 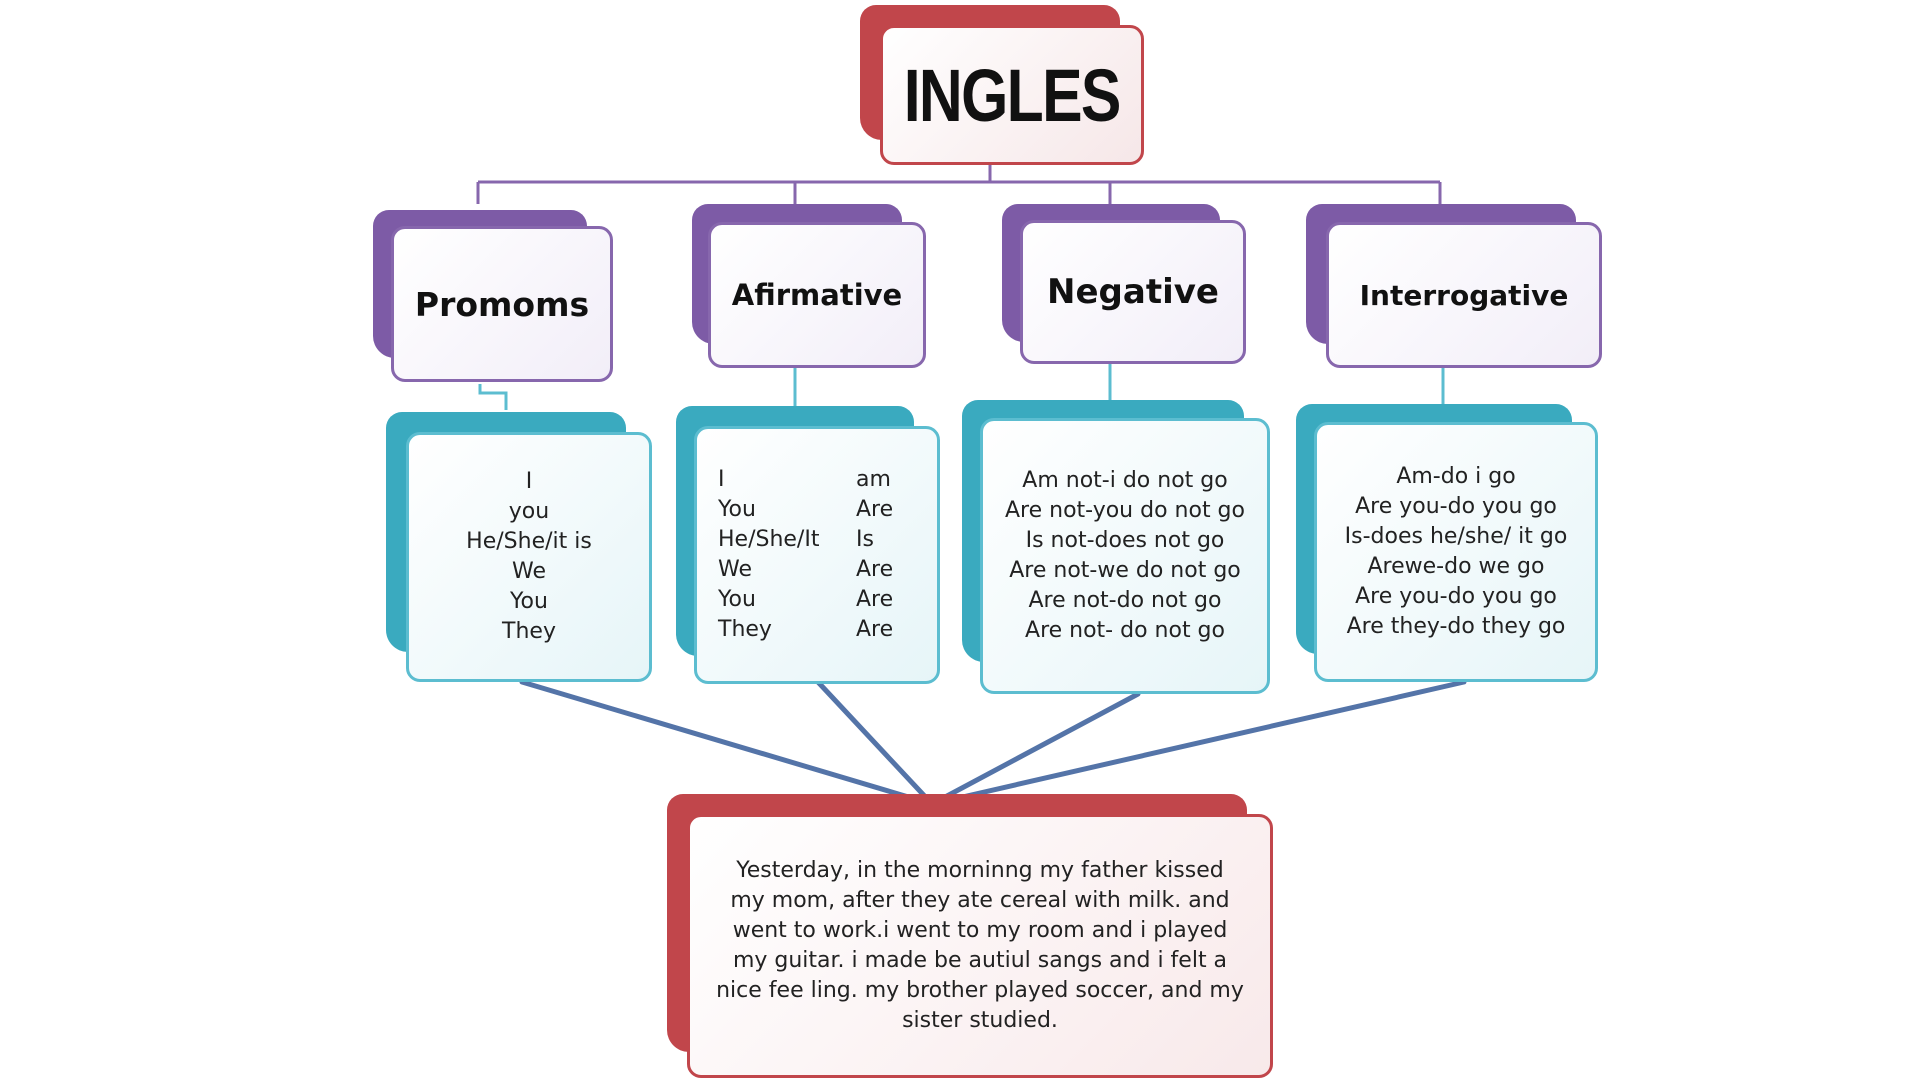 What do you see at coordinates (1464, 295) in the screenshot?
I see `header-interrogative-label: Interrogative` at bounding box center [1464, 295].